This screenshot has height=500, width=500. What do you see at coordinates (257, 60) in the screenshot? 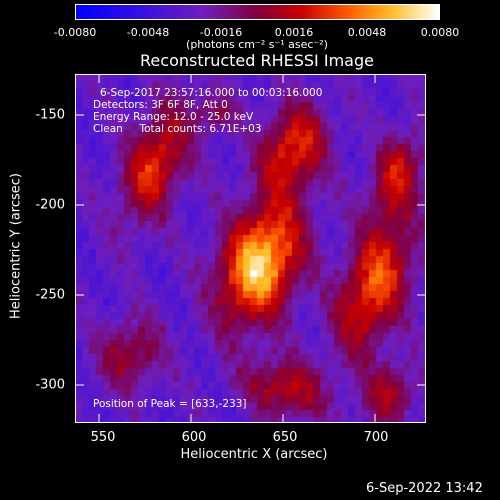
I see `image-title: Reconstructed RHESSI Image` at bounding box center [257, 60].